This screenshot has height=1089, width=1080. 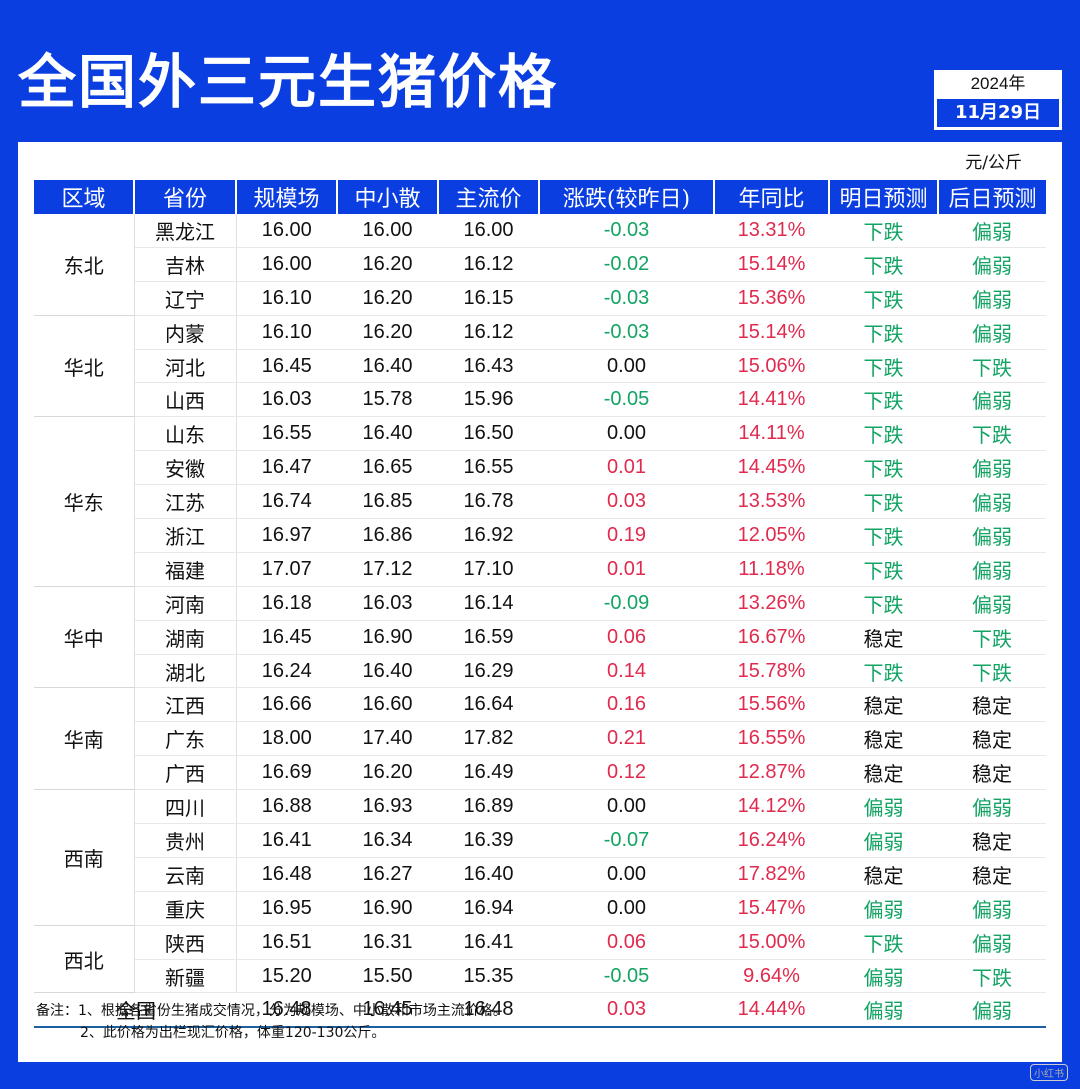 I want to click on yoy-cell: 12.05%, so click(x=771, y=535).